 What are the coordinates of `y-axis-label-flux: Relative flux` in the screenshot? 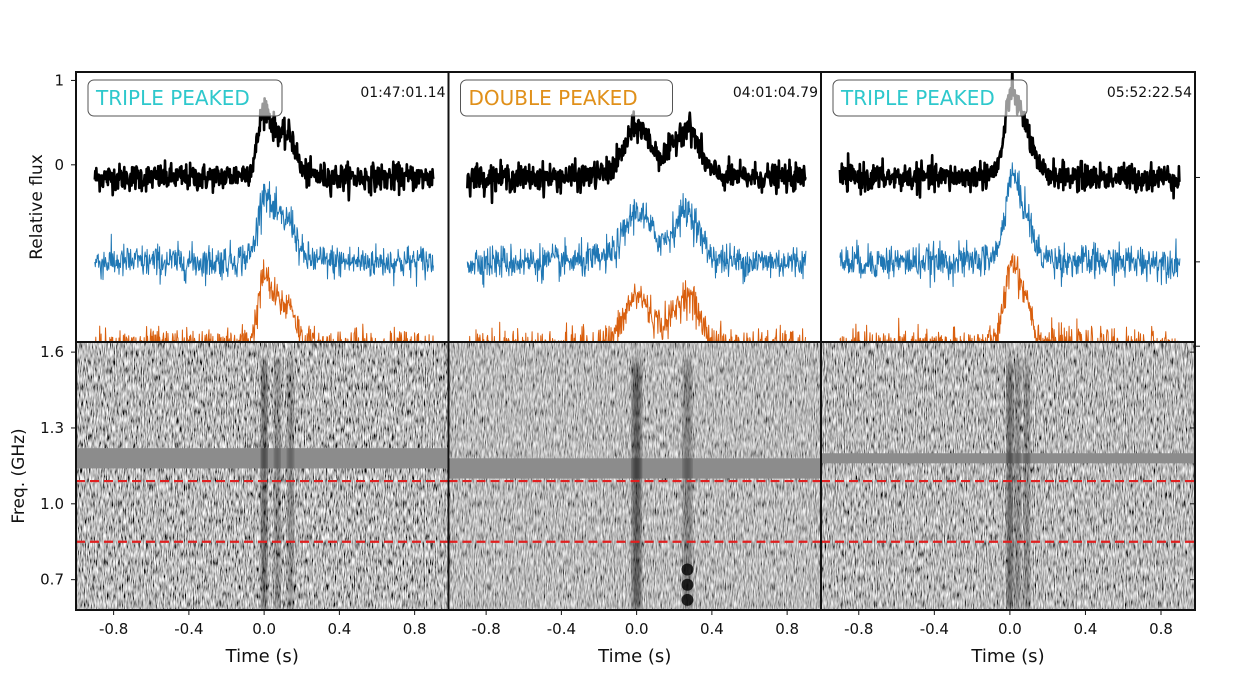 It's located at (37, 207).